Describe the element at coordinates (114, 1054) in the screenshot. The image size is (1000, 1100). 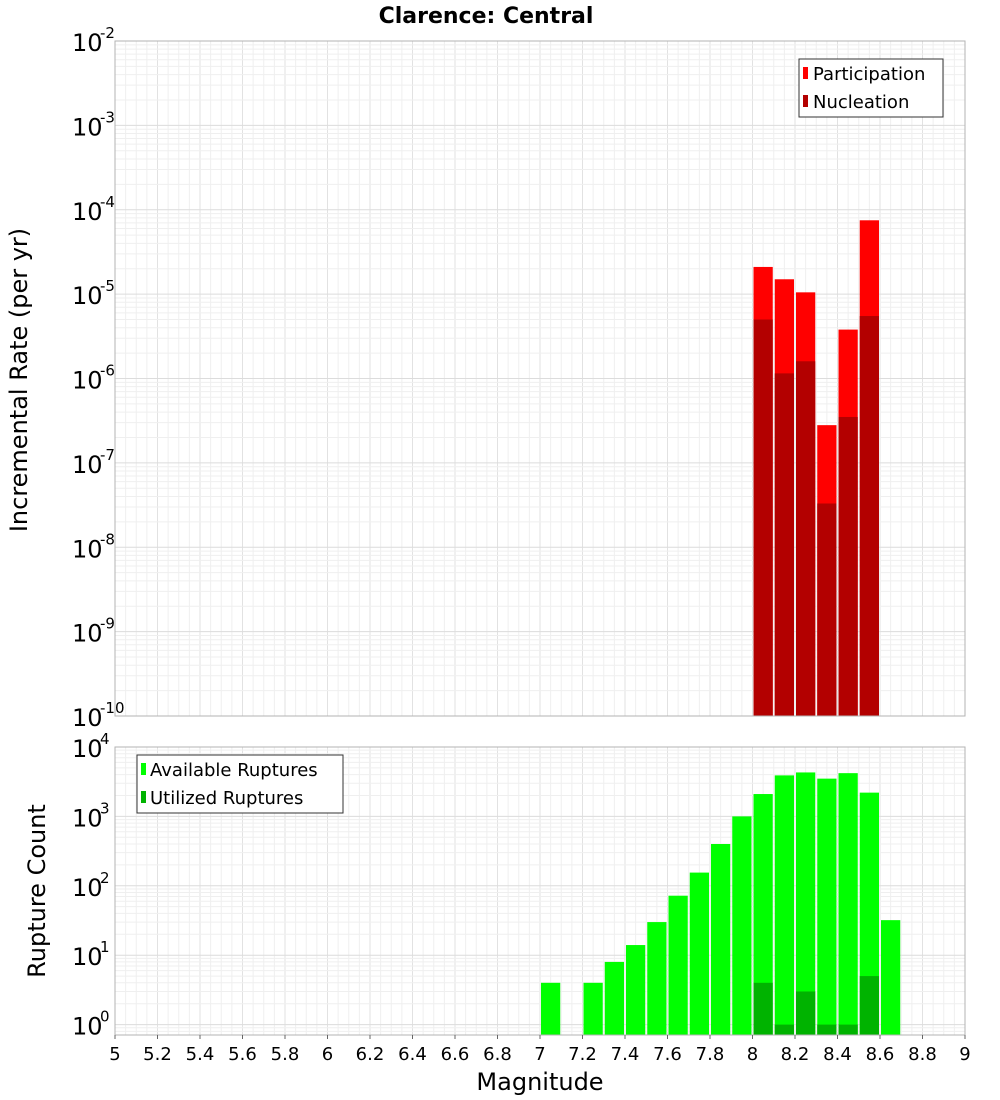
I see `x-tick-label: 5` at that location.